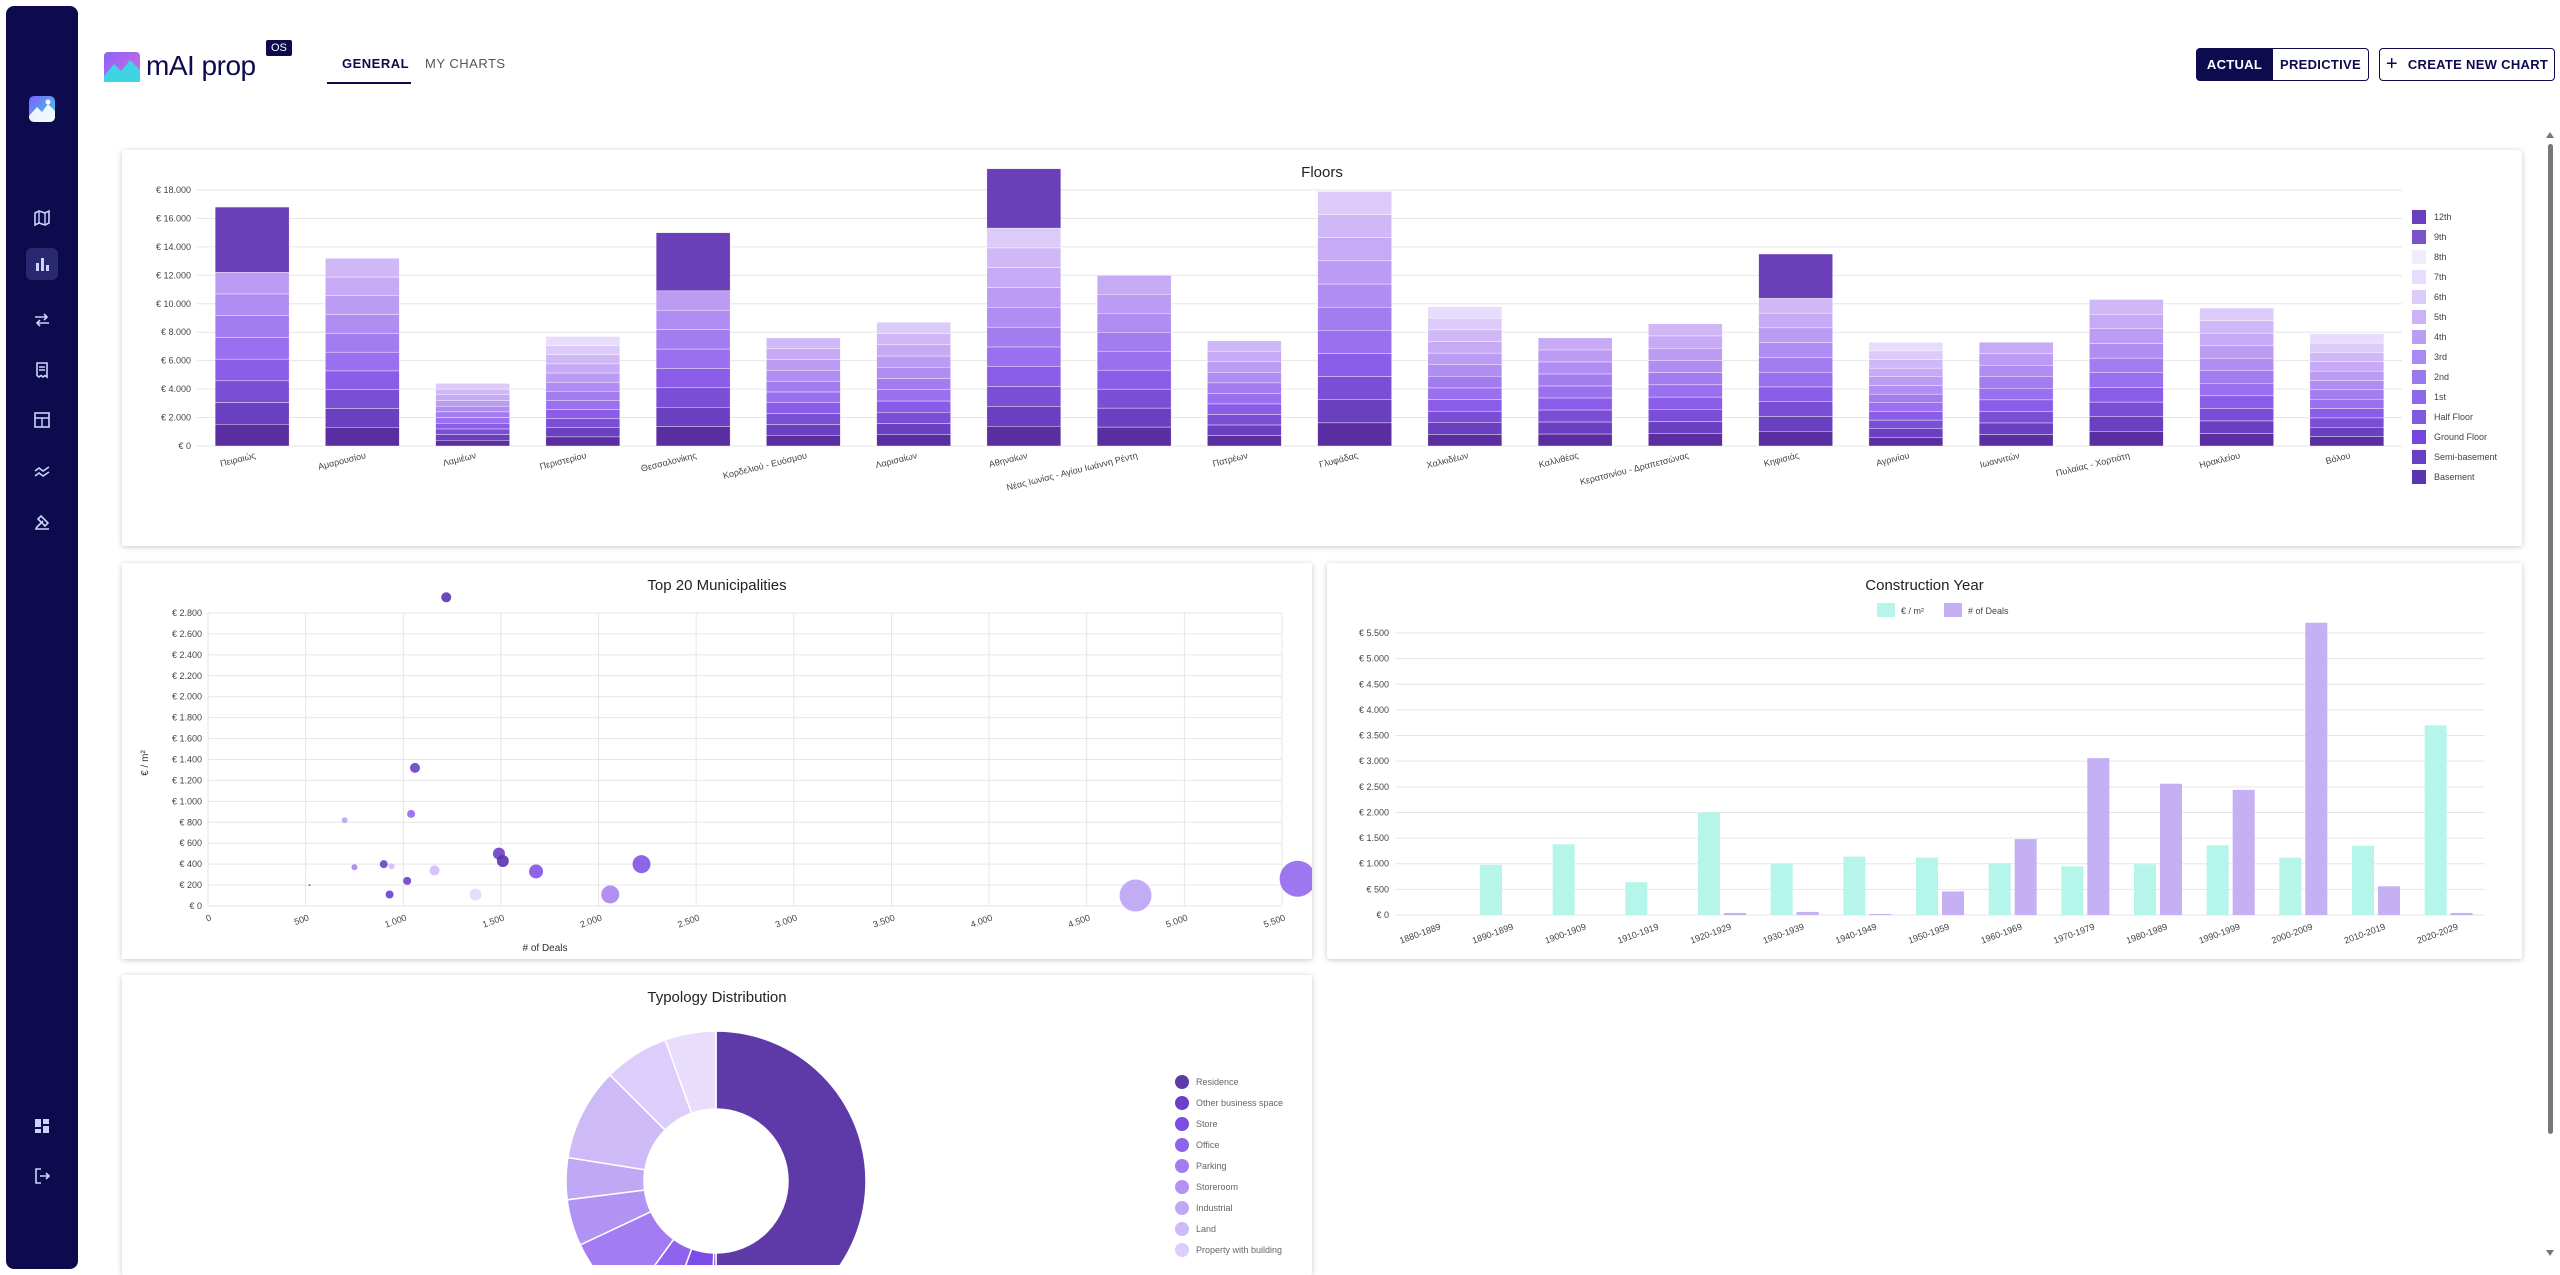  I want to click on legend-label: 1st, so click(2440, 397).